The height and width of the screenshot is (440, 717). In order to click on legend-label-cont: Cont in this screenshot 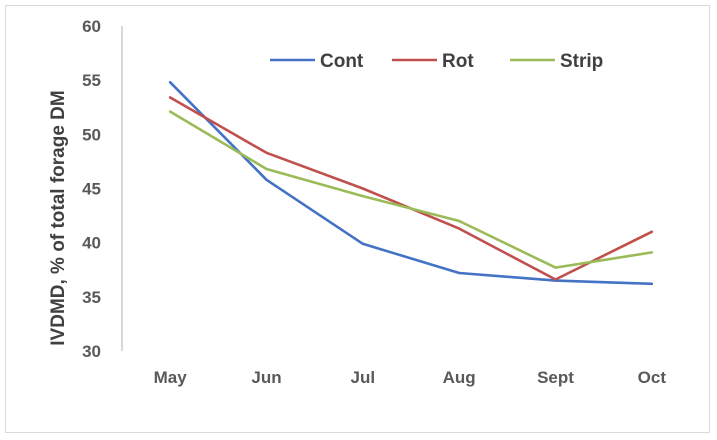, I will do `click(342, 61)`.